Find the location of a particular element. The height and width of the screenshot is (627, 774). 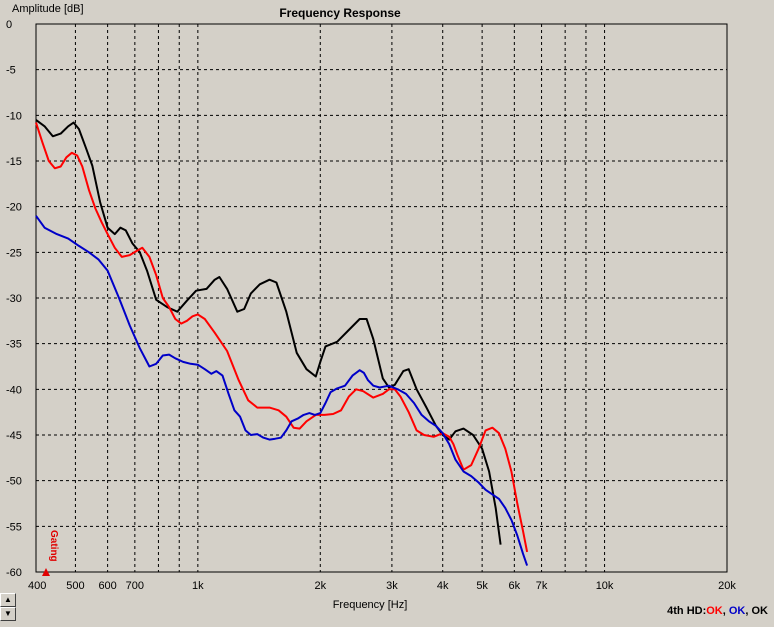

y-ticks: 0 -5 -10 -15 -20 -25 -30 -35 -40 -45 -50 -55 -60 is located at coordinates (14, 299).